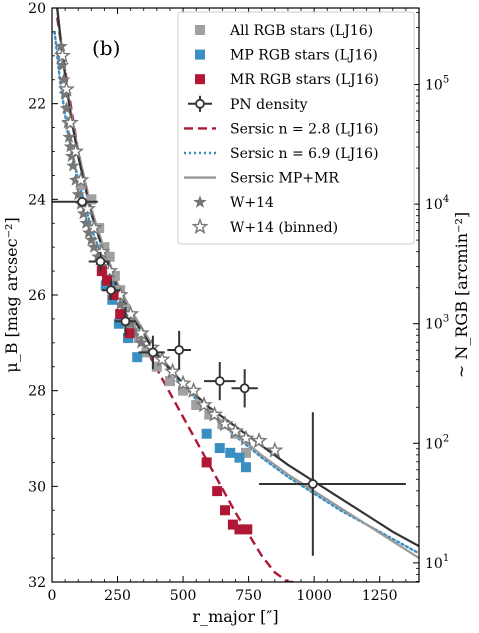 This screenshot has height=633, width=479. I want to click on legend-entry: W+14, so click(233, 203).